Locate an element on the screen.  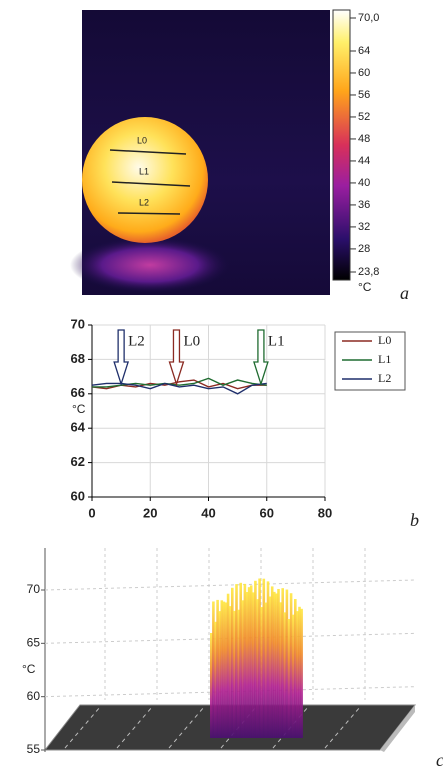
z-tick-label: 55 is located at coordinates (34, 749).